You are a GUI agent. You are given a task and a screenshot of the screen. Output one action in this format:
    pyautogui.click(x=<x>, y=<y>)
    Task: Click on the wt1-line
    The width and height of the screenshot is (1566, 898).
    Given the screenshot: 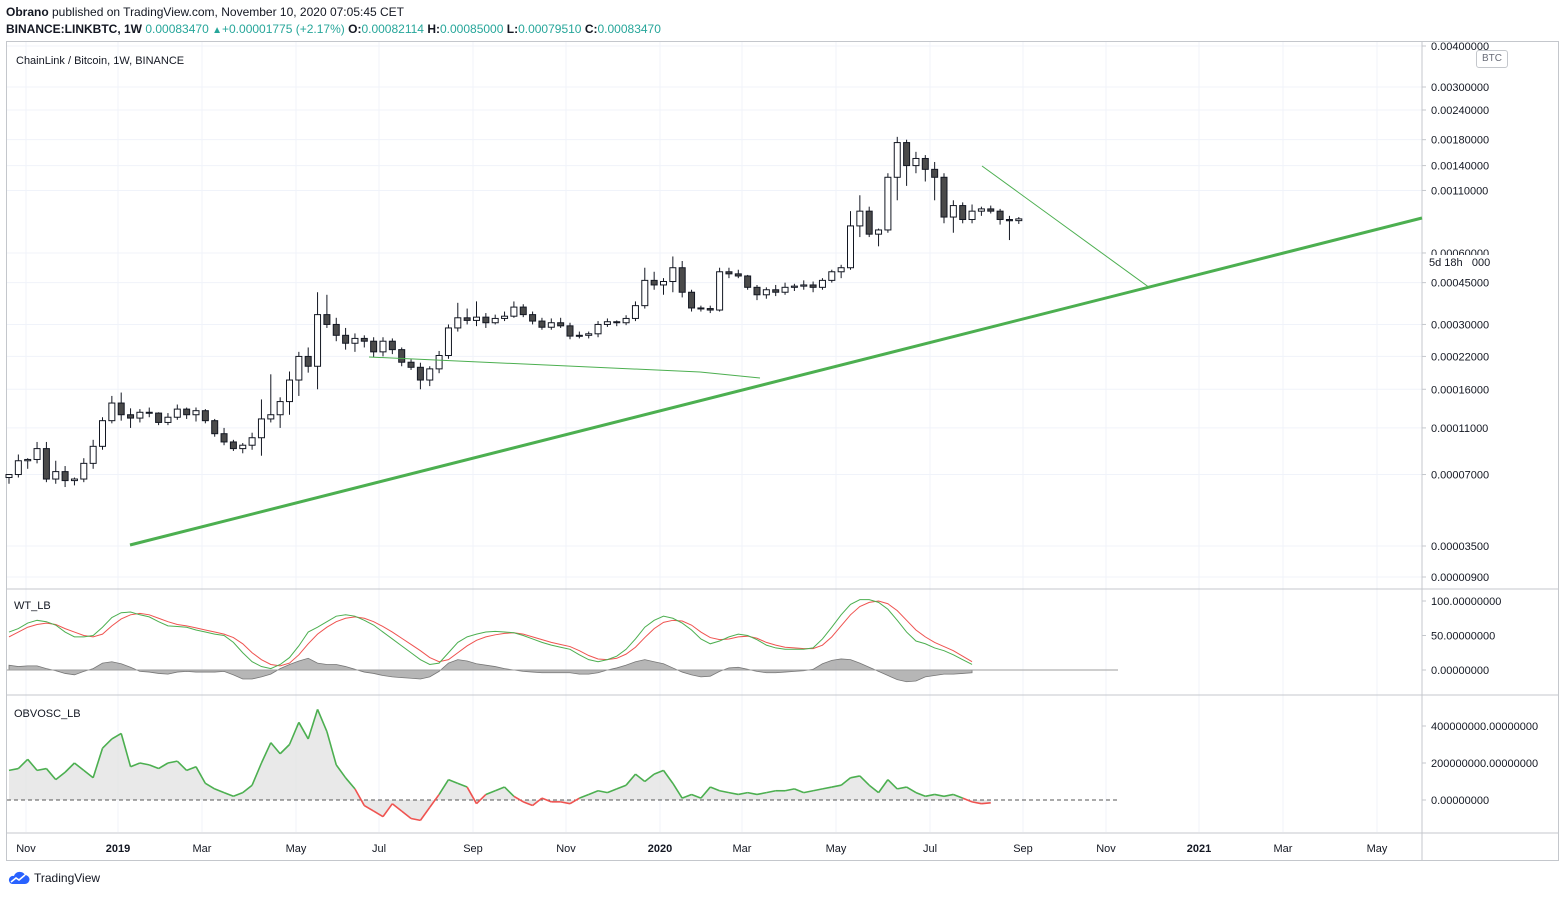 What is the action you would take?
    pyautogui.click(x=490, y=634)
    